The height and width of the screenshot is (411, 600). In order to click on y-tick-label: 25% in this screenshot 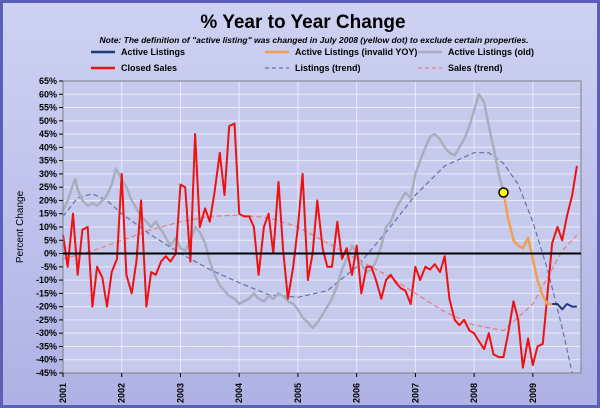, I will do `click(48, 187)`.